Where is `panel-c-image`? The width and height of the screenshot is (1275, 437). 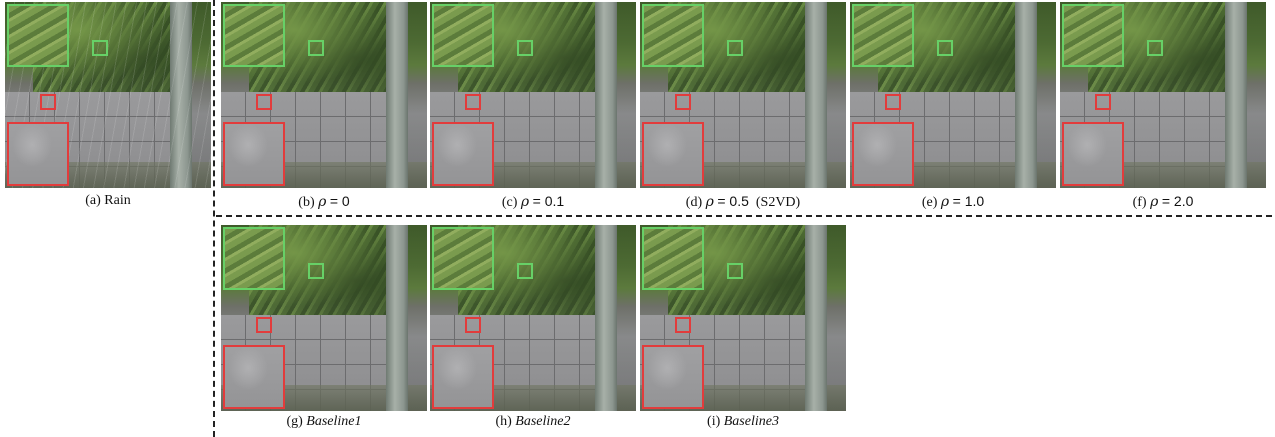 panel-c-image is located at coordinates (533, 95).